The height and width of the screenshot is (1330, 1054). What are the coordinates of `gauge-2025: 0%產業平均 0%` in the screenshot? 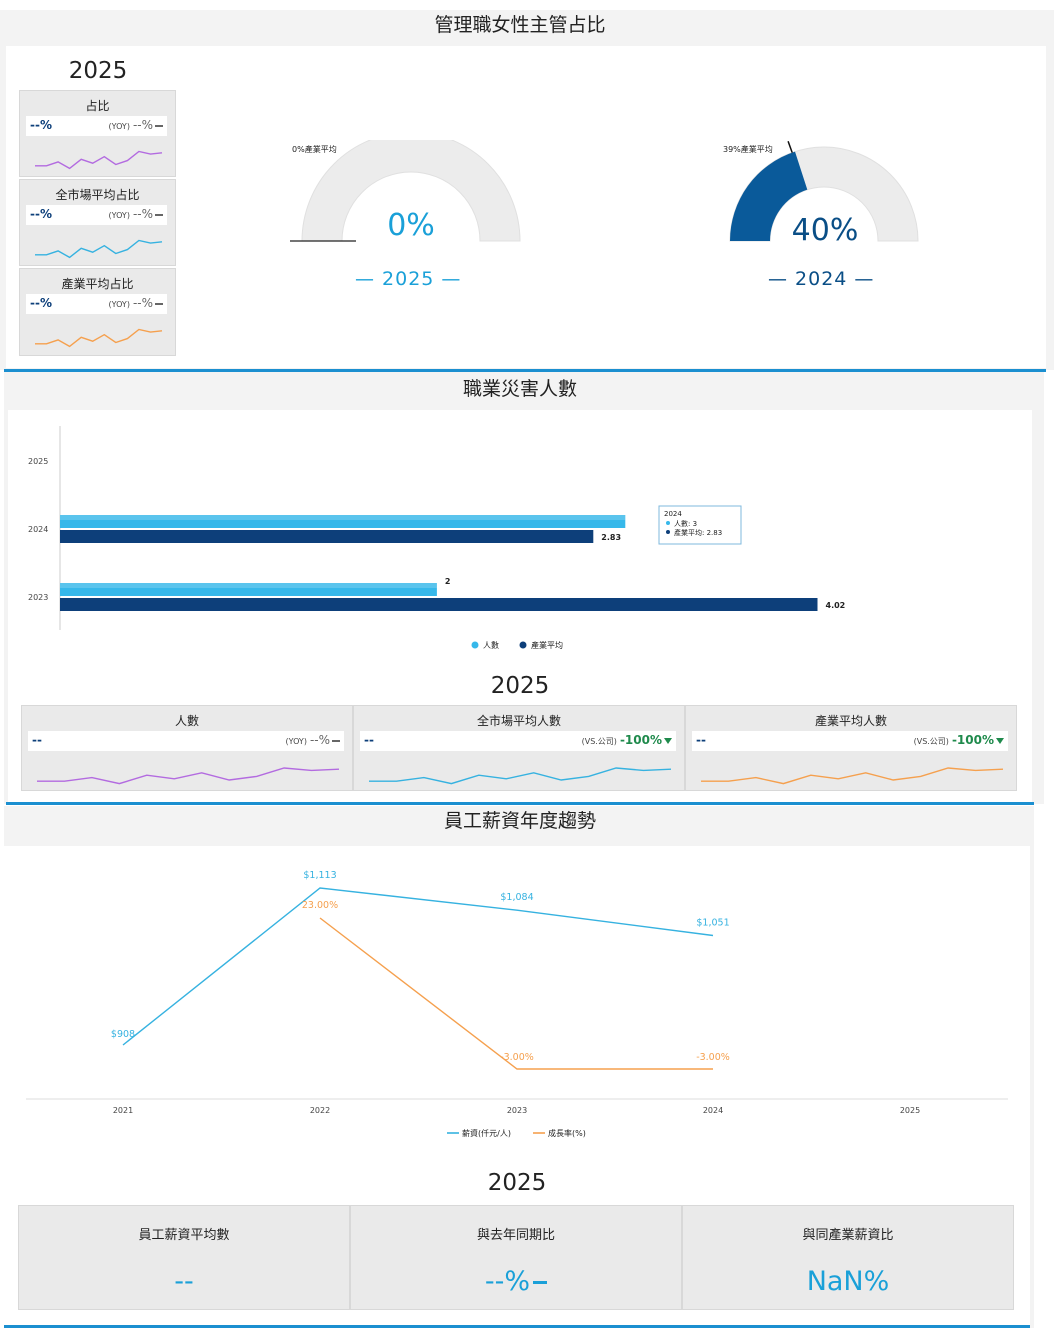 It's located at (405, 191).